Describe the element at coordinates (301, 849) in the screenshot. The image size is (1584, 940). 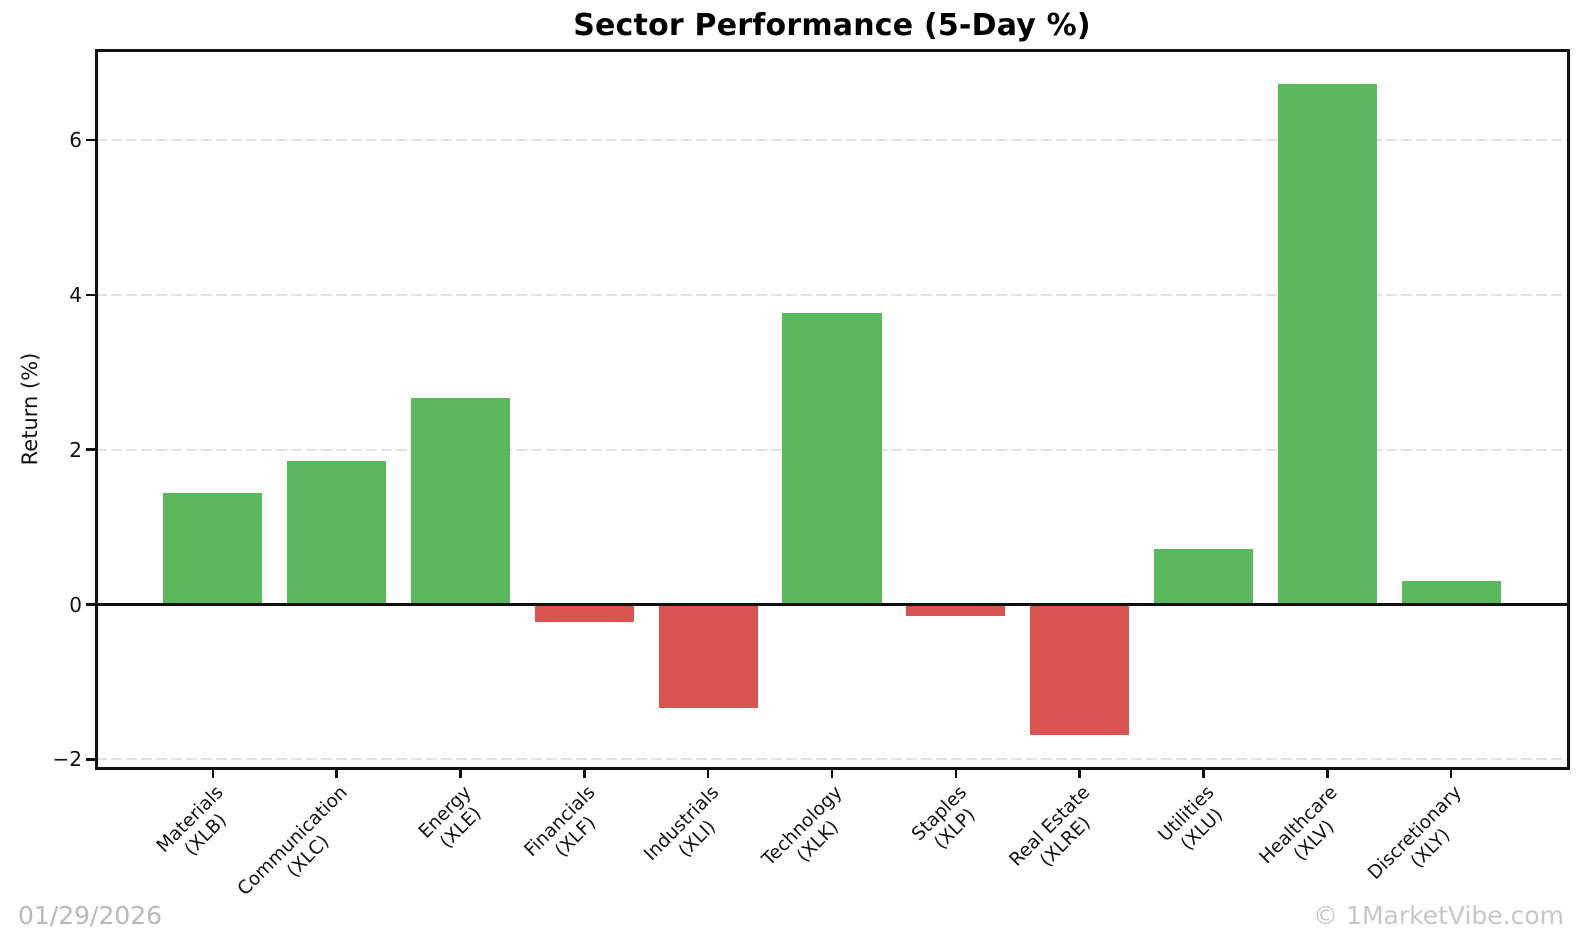
I see `x-tick-label-text: Communication (XLC)` at that location.